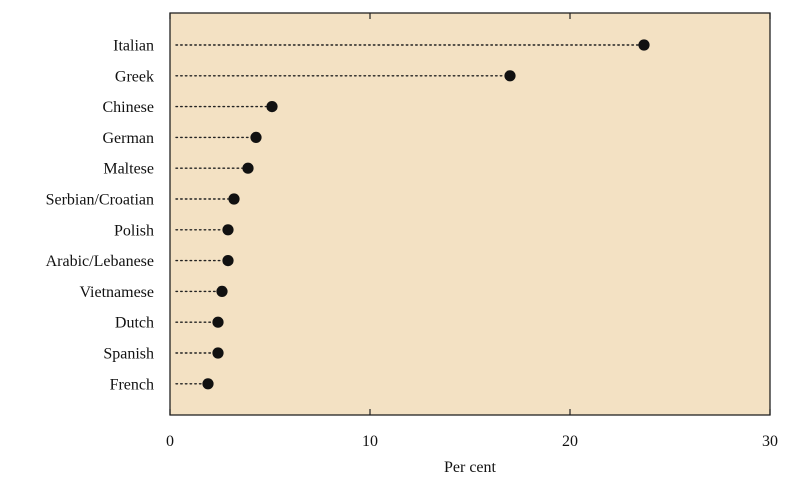 This screenshot has height=477, width=790. Describe the element at coordinates (770, 441) in the screenshot. I see `x-tick-label: 30` at that location.